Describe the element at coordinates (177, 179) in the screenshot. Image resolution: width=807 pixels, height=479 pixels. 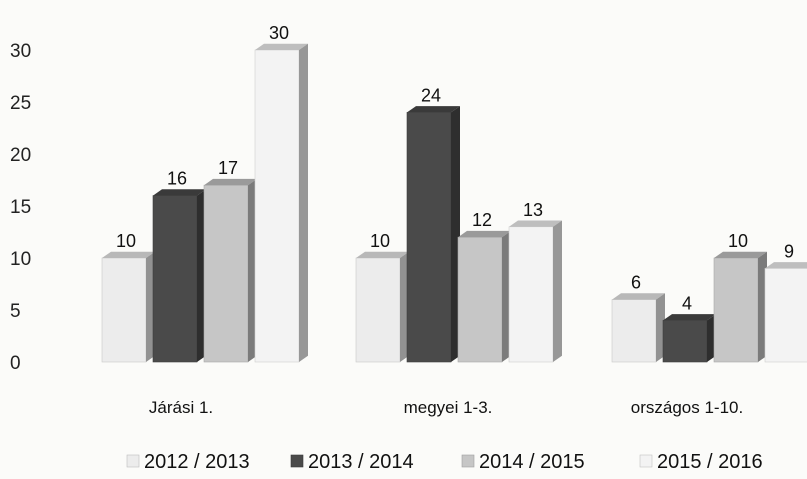
I see `data-label: 16` at that location.